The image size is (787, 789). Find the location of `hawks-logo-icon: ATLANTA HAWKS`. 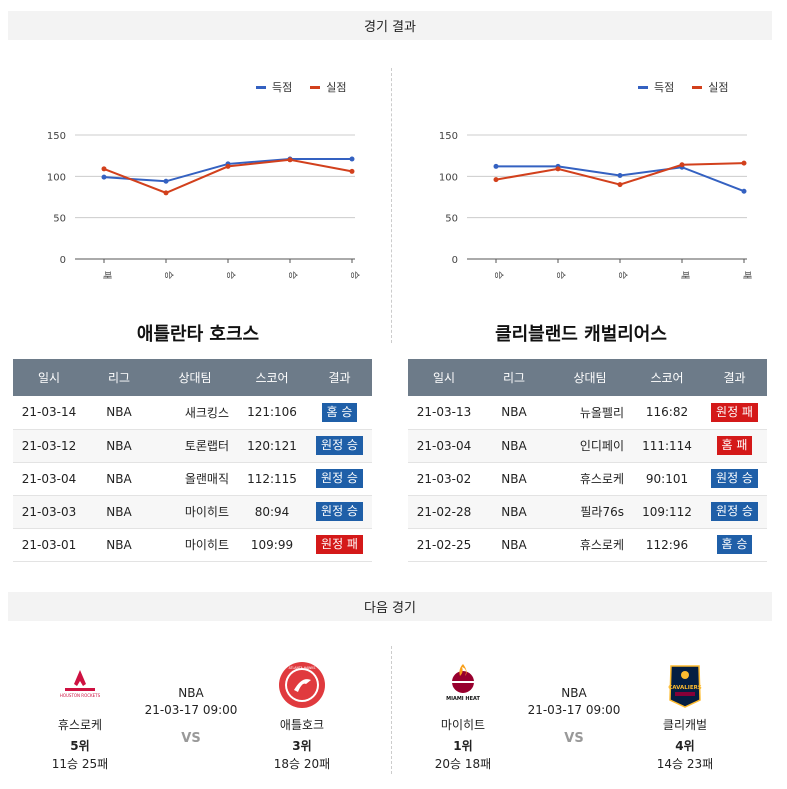

hawks-logo-icon: ATLANTA HAWKS is located at coordinates (302, 685).